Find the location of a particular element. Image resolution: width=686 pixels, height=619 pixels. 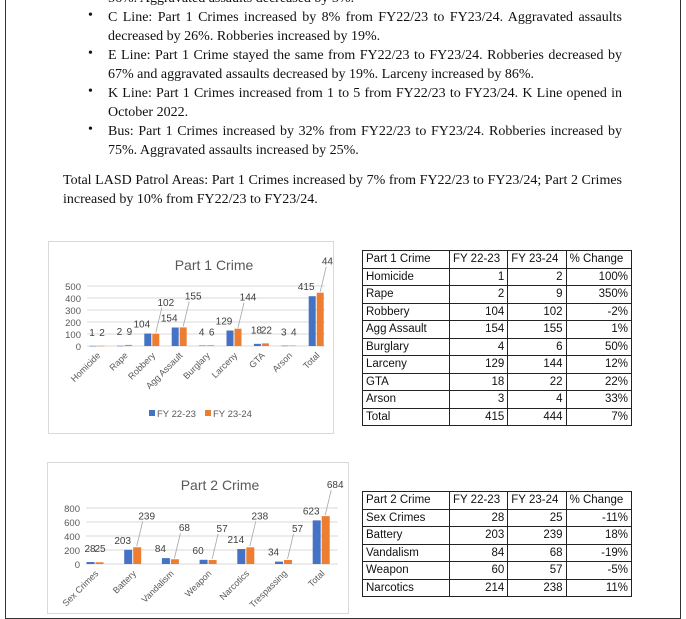

table-cell: 22 is located at coordinates (537, 381).